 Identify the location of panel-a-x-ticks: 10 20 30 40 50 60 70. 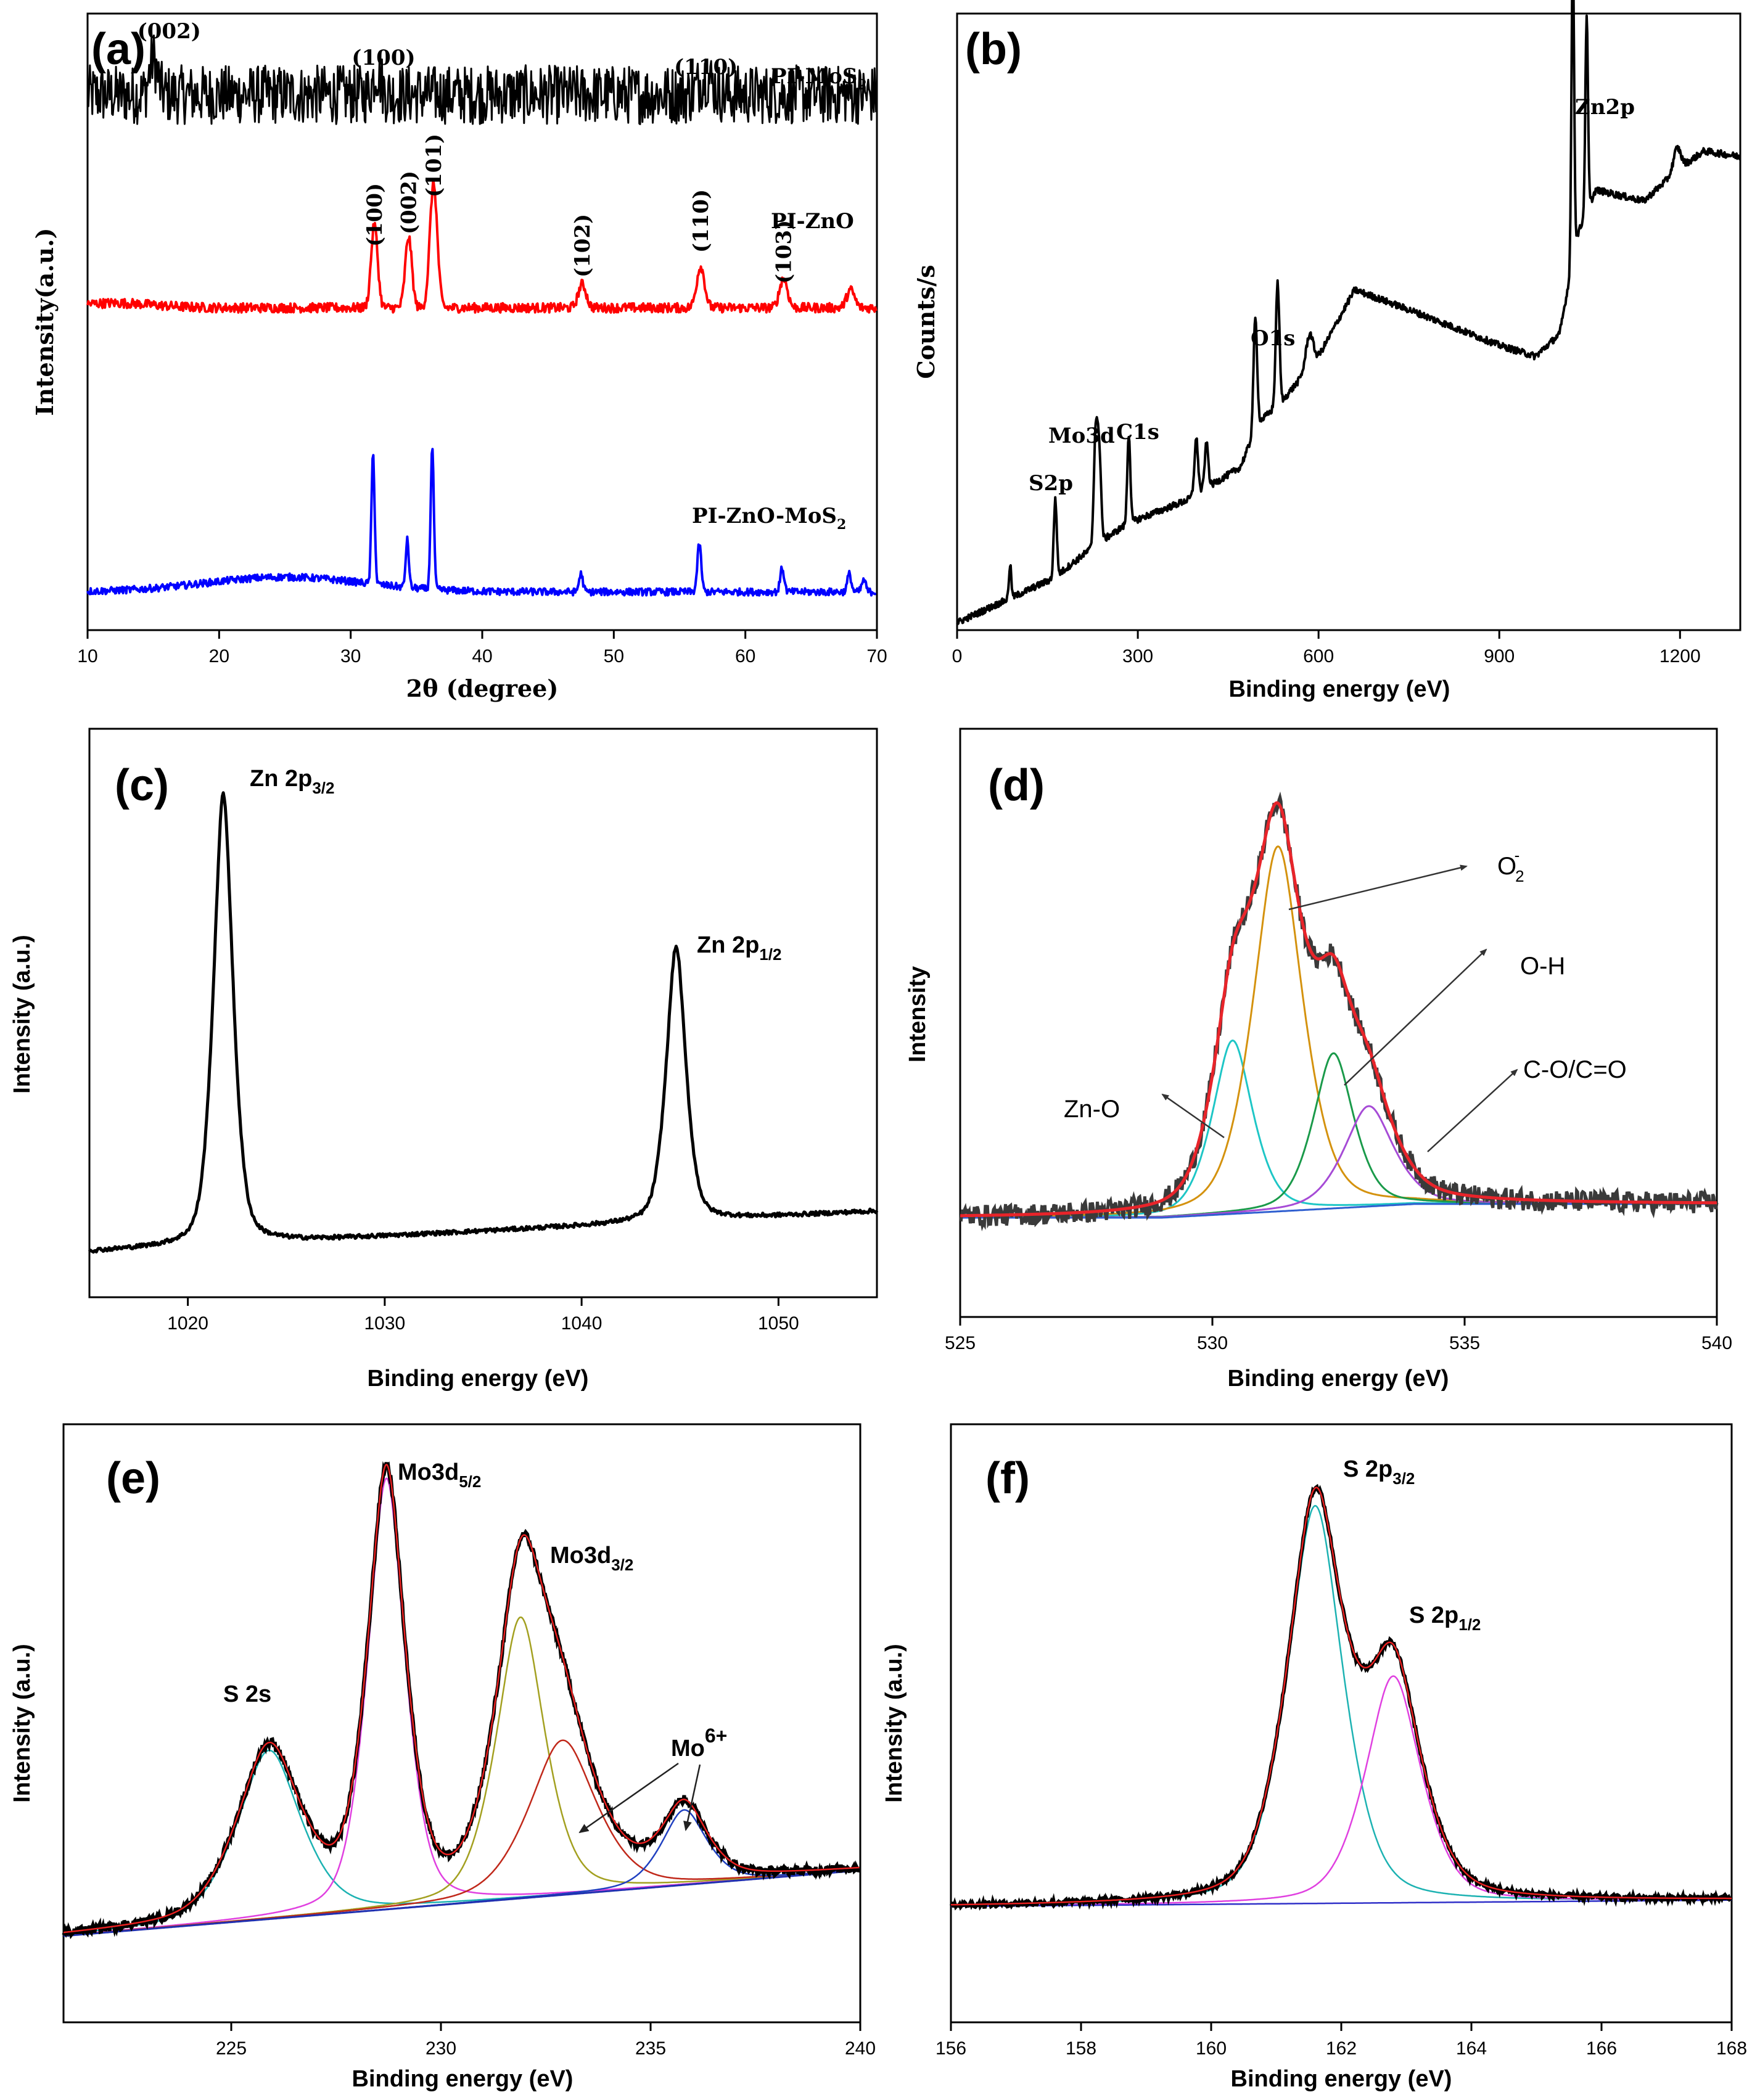
(482, 648).